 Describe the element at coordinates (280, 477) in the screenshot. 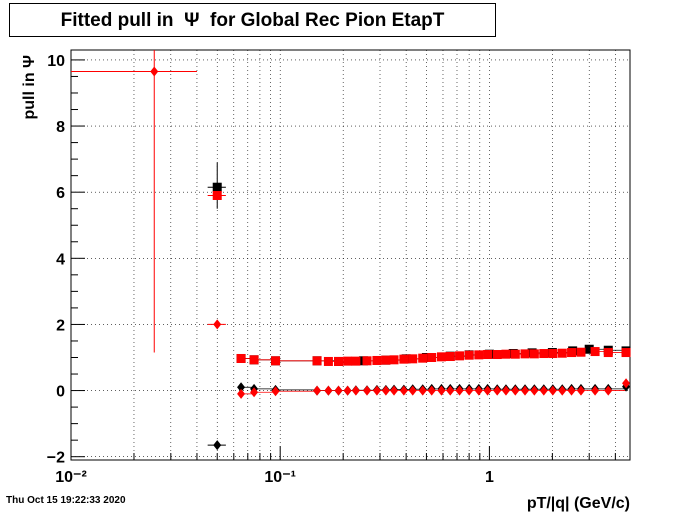

I see `x-tick-label: 10⁻¹` at that location.